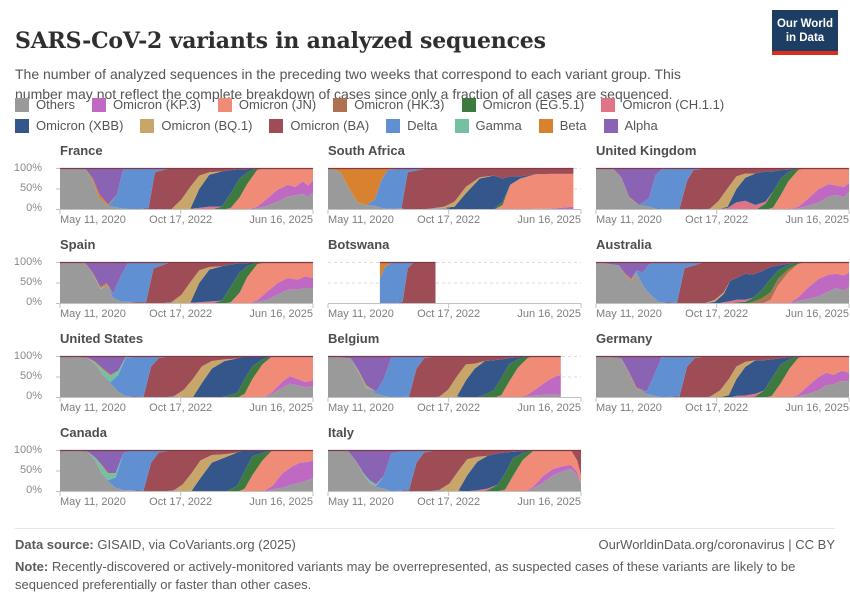 Image resolution: width=850 pixels, height=600 pixels. Describe the element at coordinates (662, 104) in the screenshot. I see `legend-item-ch: Omicron (CH.1.1)` at that location.